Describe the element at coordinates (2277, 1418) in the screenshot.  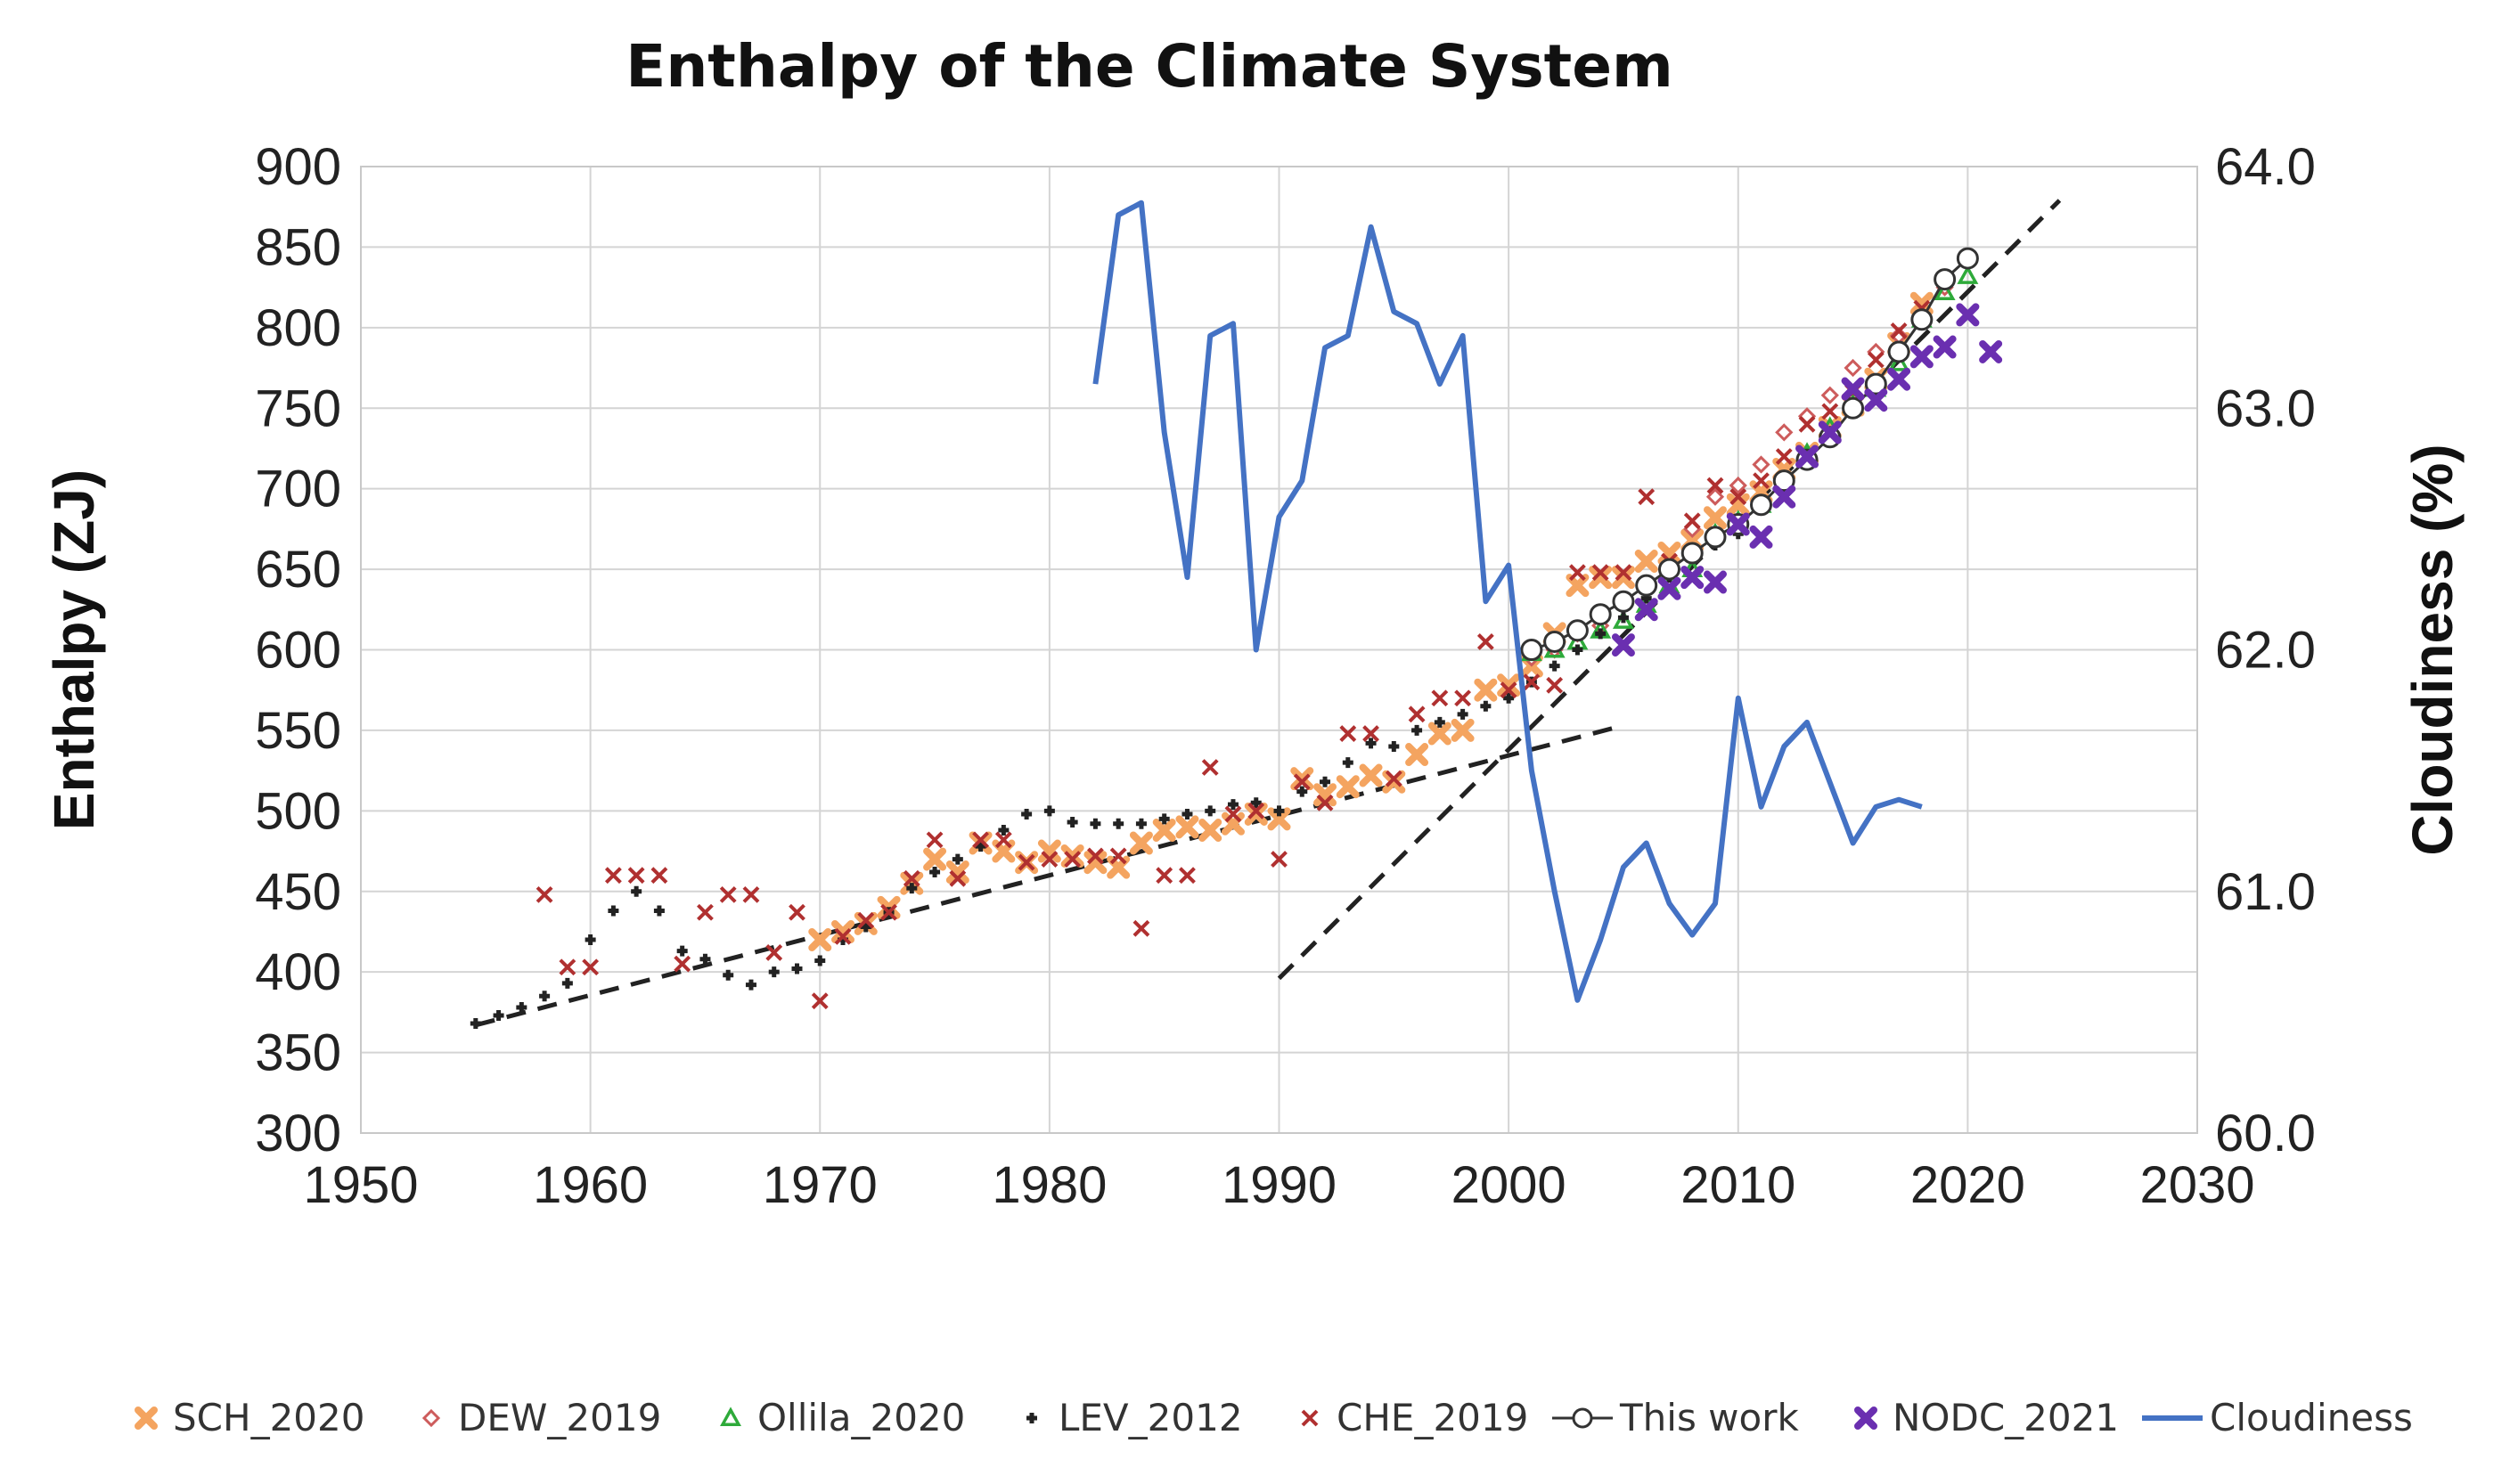
I see `legend-item-cloudiness: Cloudiness` at that location.